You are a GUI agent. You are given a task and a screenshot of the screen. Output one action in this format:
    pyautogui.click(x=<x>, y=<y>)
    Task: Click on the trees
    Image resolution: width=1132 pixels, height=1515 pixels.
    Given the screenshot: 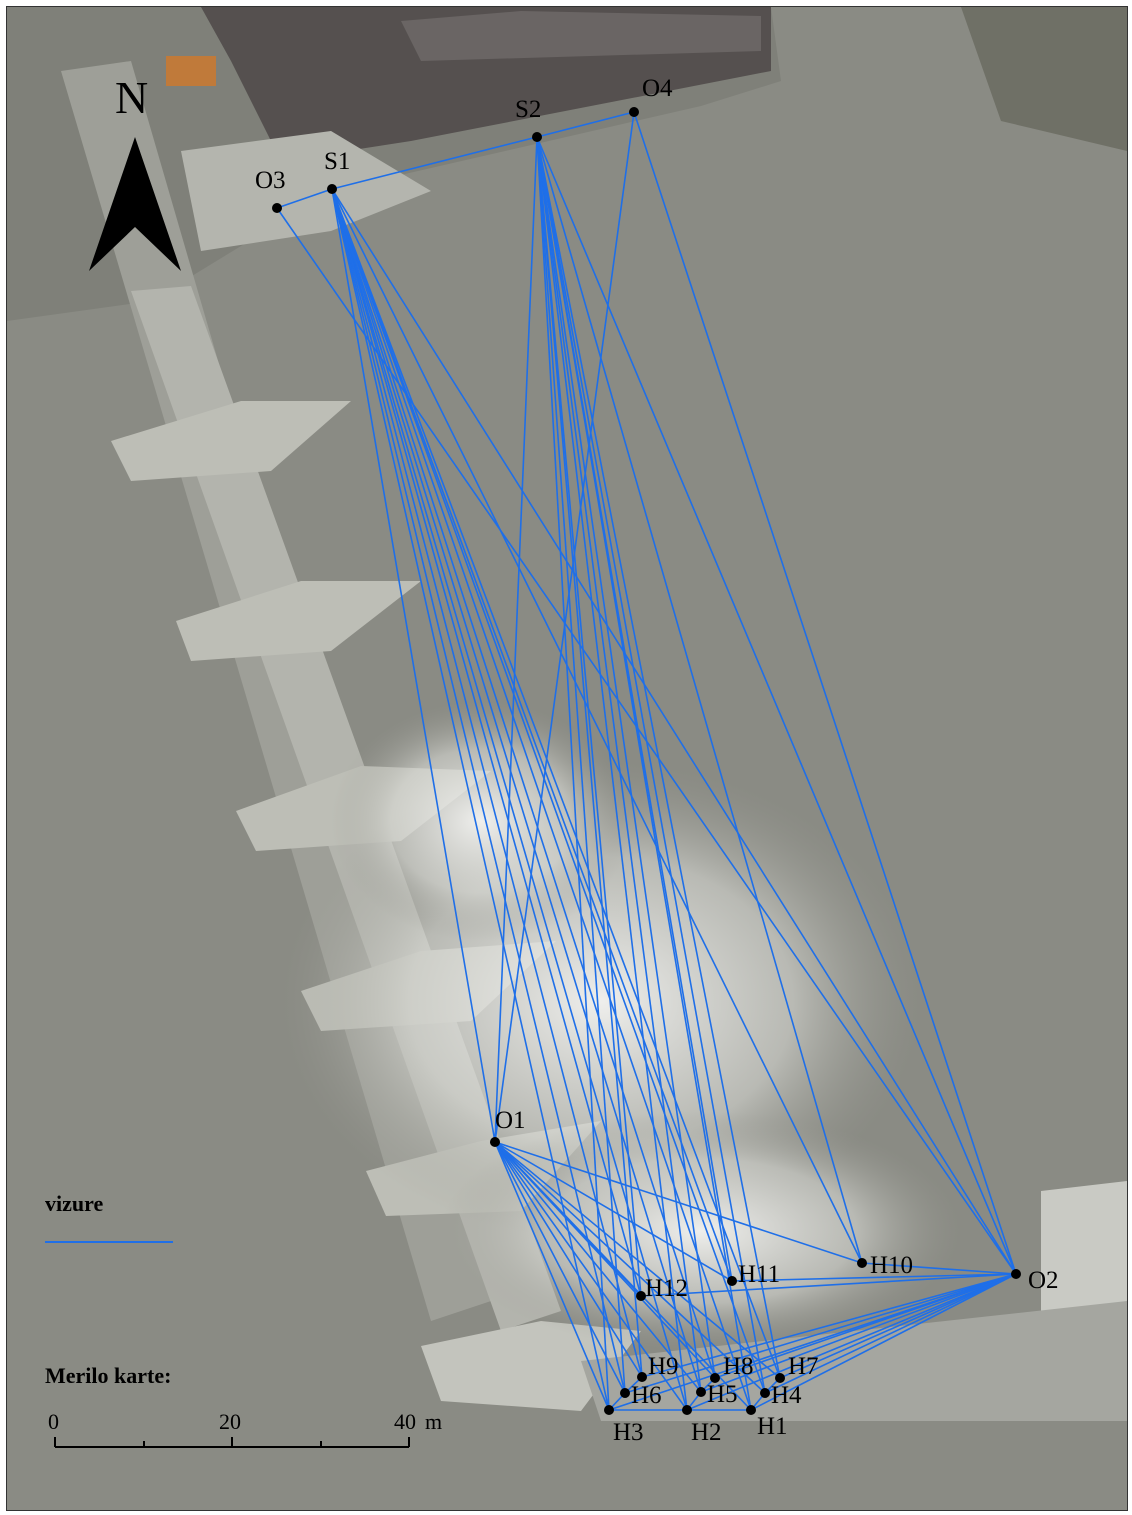 What is the action you would take?
    pyautogui.click(x=1044, y=79)
    